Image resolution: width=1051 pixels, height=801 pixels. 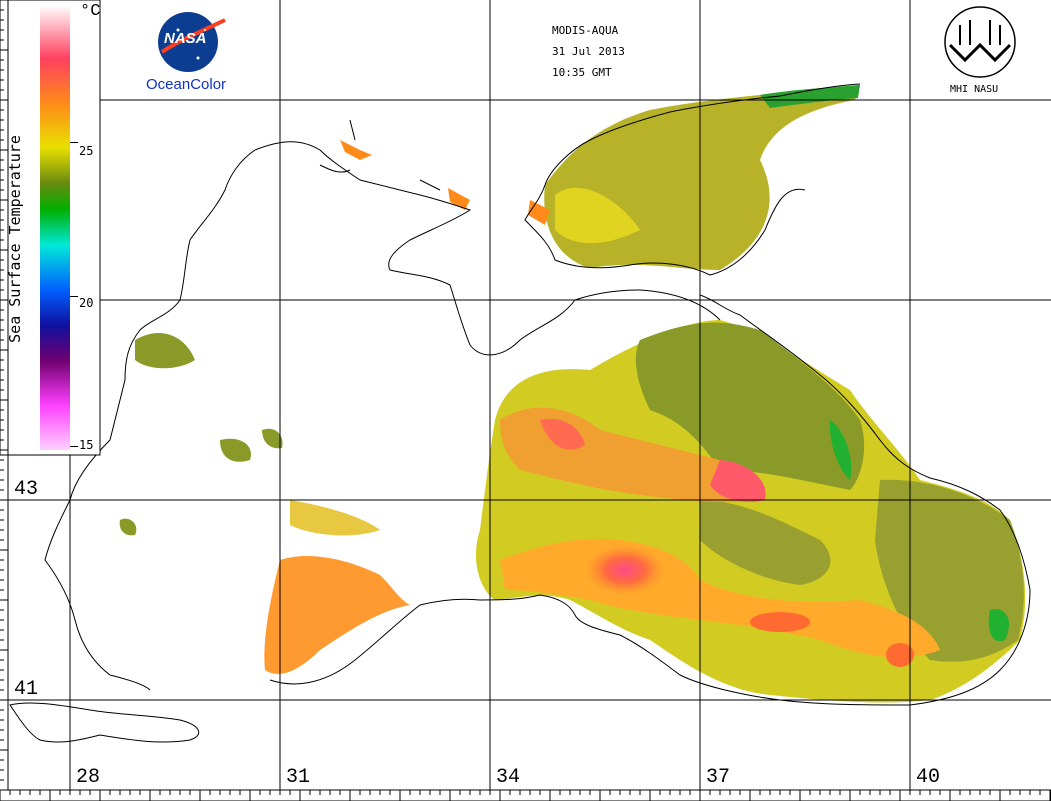 I want to click on oceancolor-text: OceanColor, so click(x=186, y=84).